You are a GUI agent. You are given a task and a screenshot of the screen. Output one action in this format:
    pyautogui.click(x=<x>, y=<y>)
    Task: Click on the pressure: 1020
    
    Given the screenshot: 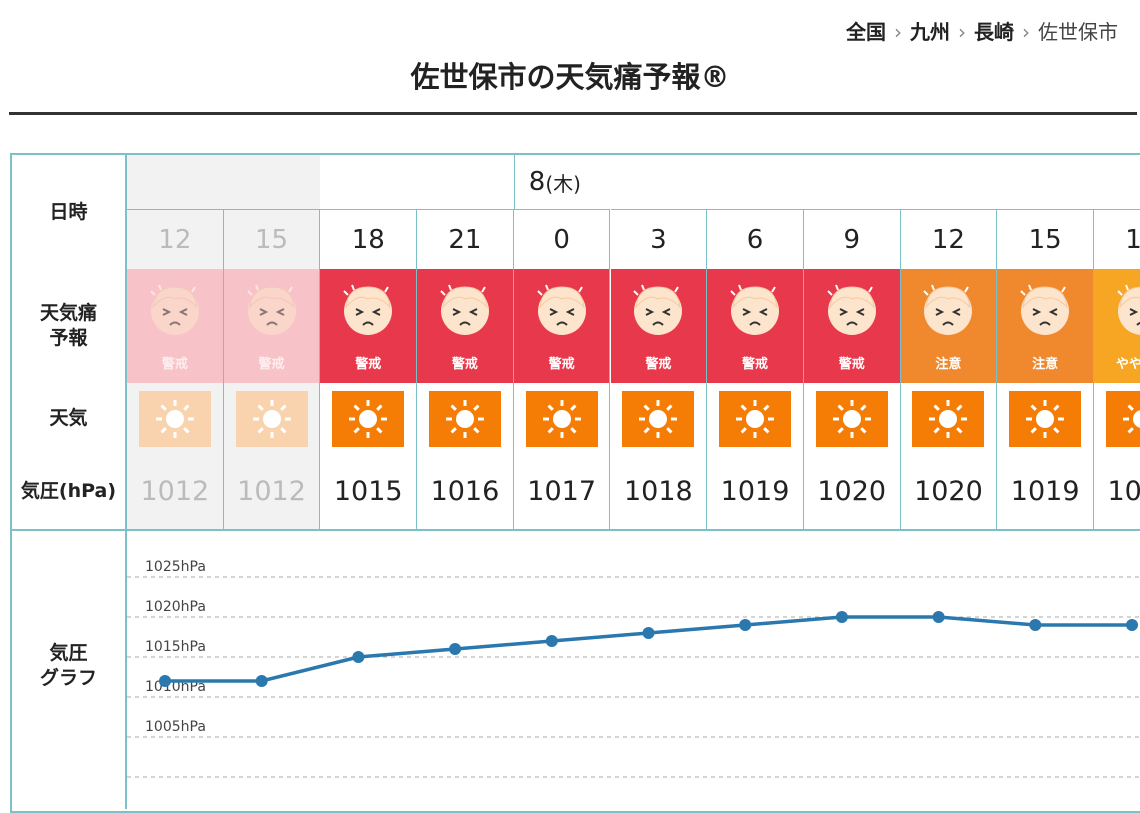 What is the action you would take?
    pyautogui.click(x=852, y=491)
    